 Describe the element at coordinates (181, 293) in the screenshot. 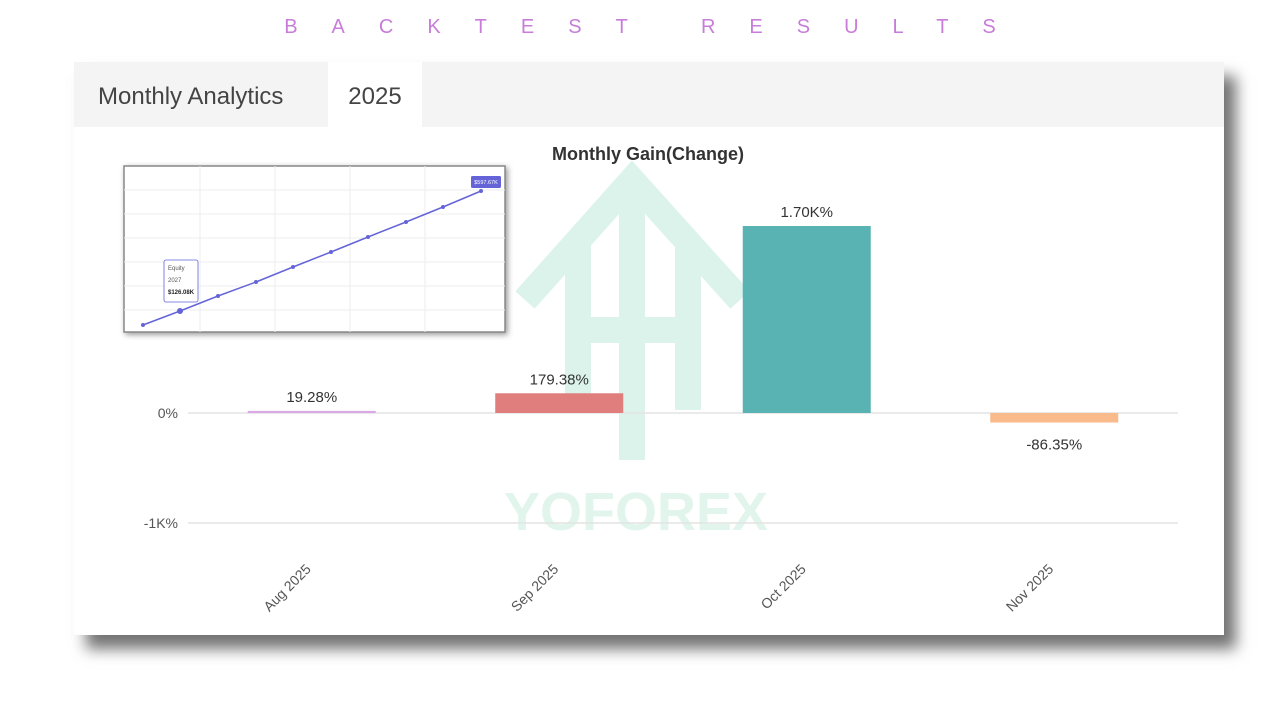

I see `tooltip-text: $126.08K` at that location.